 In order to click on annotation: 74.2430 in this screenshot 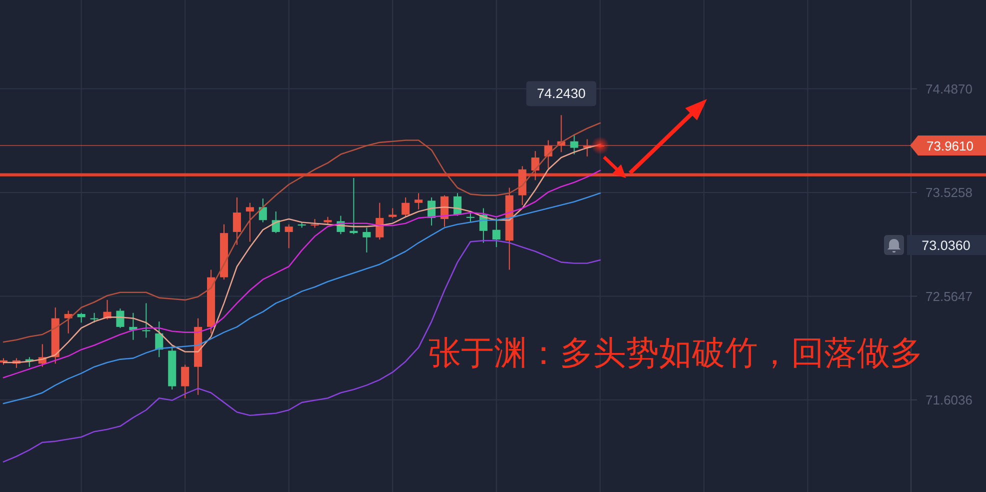, I will do `click(561, 94)`.